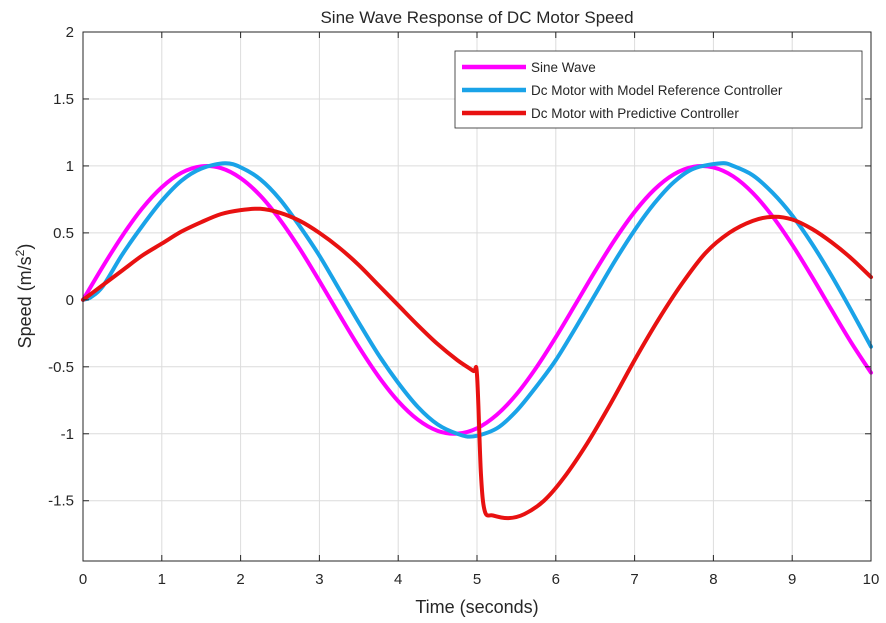  Describe the element at coordinates (792, 579) in the screenshot. I see `x-tick-label: 9` at that location.